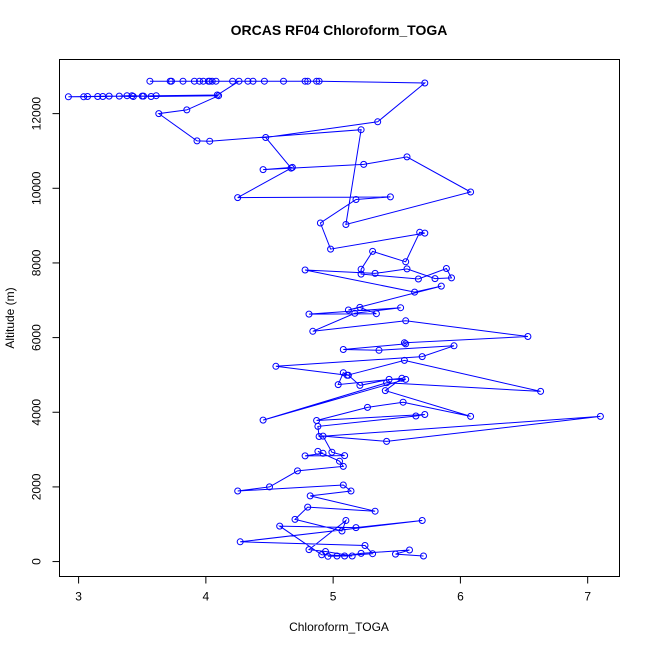 Image resolution: width=650 pixels, height=650 pixels. What do you see at coordinates (37, 114) in the screenshot?
I see `y-tick-label-6: 12000` at bounding box center [37, 114].